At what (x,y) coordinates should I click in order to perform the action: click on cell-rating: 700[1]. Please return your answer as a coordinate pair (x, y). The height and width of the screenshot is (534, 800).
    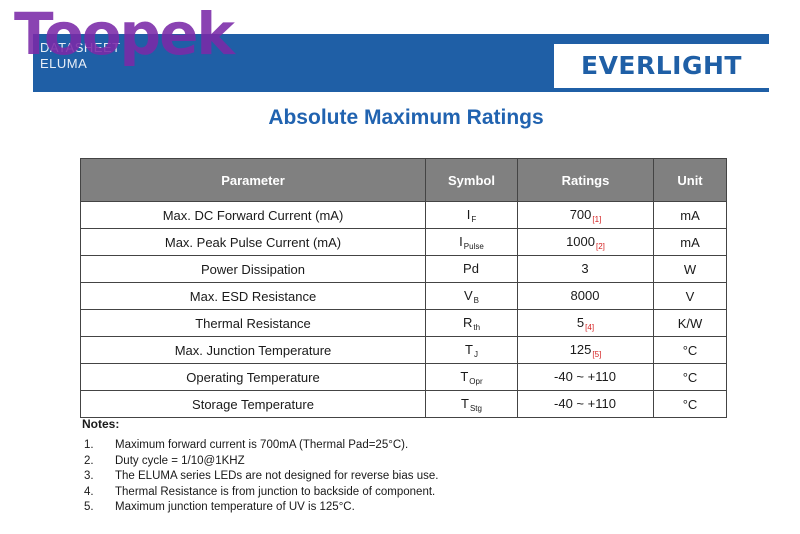
    Looking at the image, I should click on (585, 215).